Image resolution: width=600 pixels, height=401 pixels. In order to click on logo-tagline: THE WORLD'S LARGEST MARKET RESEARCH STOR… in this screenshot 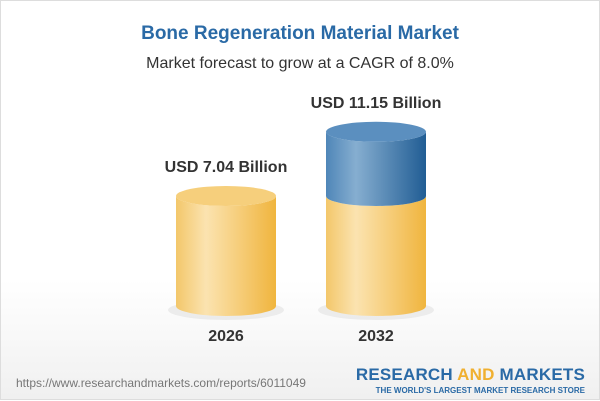, I will do `click(480, 390)`.